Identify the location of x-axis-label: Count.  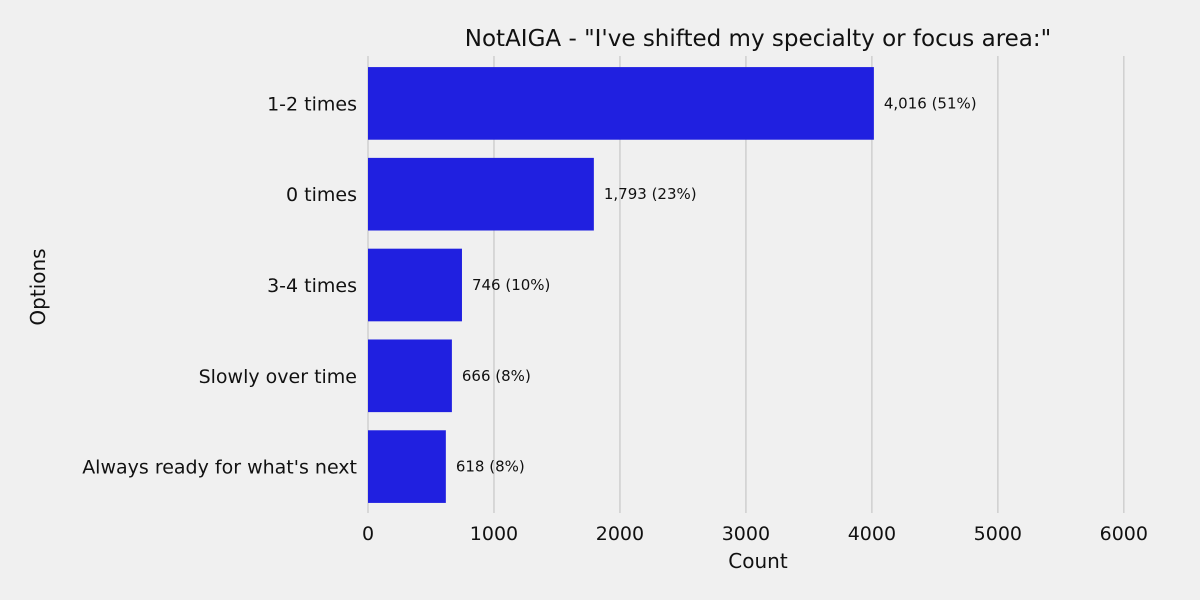
(758, 561).